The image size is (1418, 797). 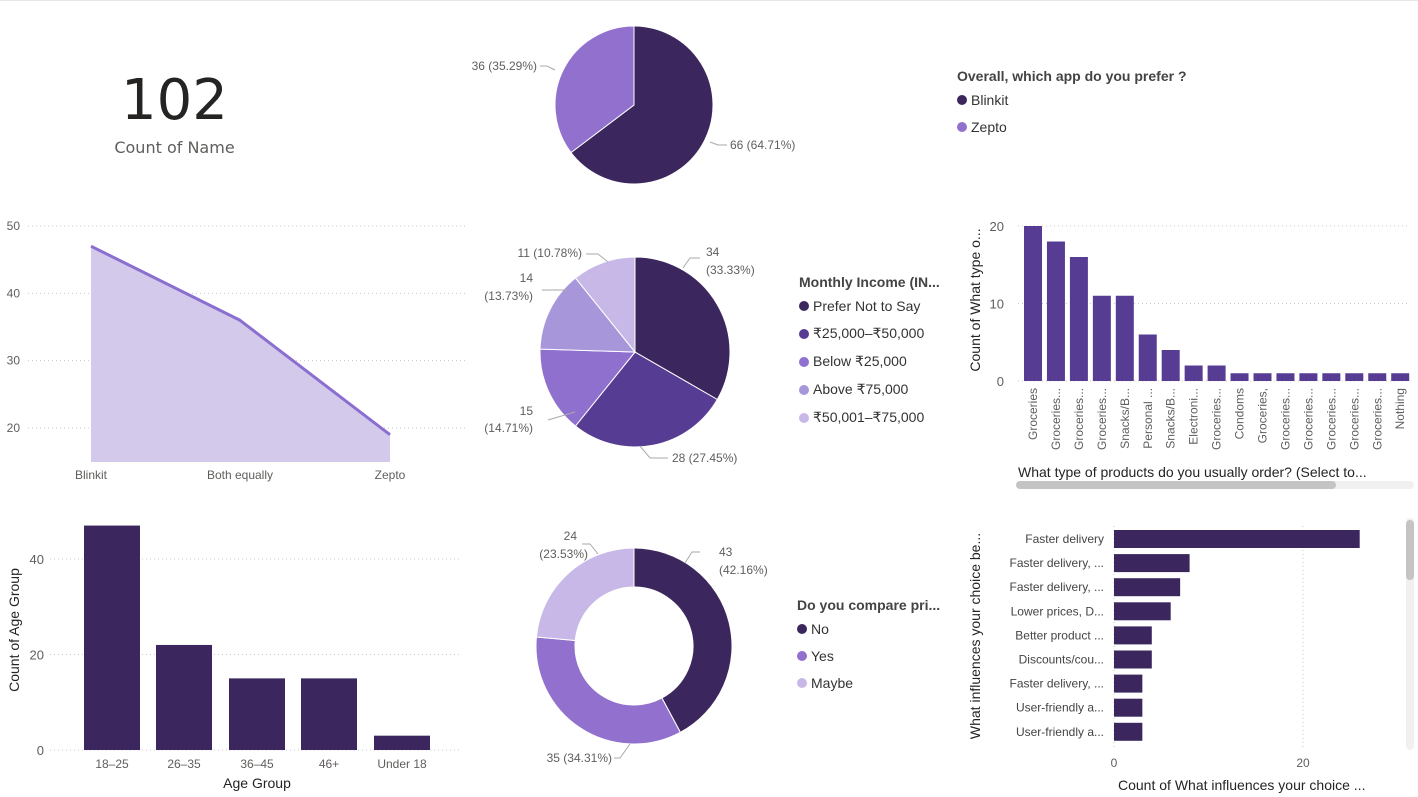 I want to click on legend-item-prefer-not: Prefer Not to Say, so click(x=869, y=306).